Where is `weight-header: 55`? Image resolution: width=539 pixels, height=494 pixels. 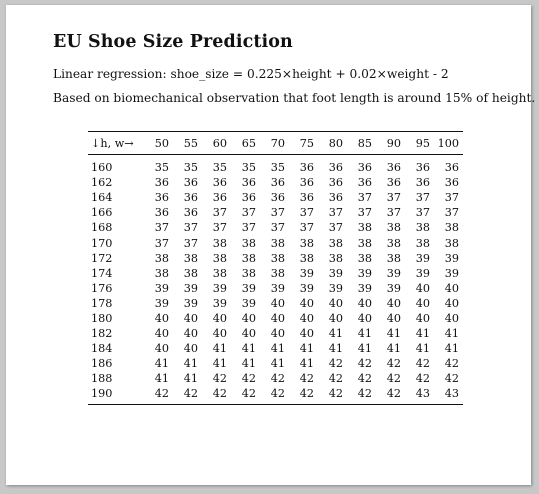 weight-header: 55 is located at coordinates (183, 143).